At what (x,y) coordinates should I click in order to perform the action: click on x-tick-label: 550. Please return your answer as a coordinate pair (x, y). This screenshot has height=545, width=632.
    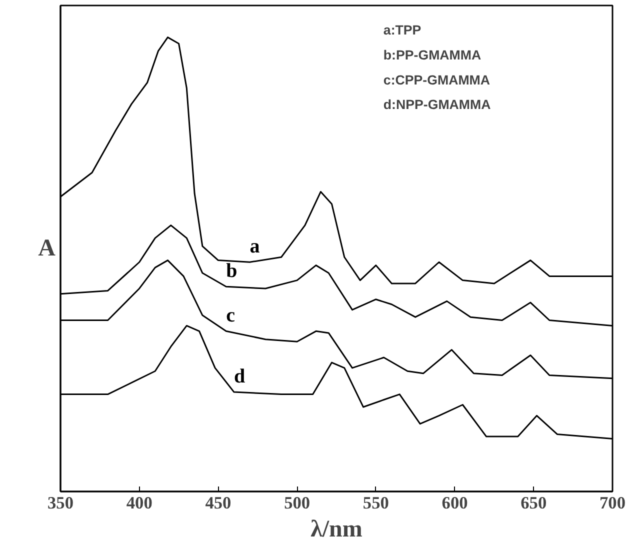
    Looking at the image, I should click on (375, 503).